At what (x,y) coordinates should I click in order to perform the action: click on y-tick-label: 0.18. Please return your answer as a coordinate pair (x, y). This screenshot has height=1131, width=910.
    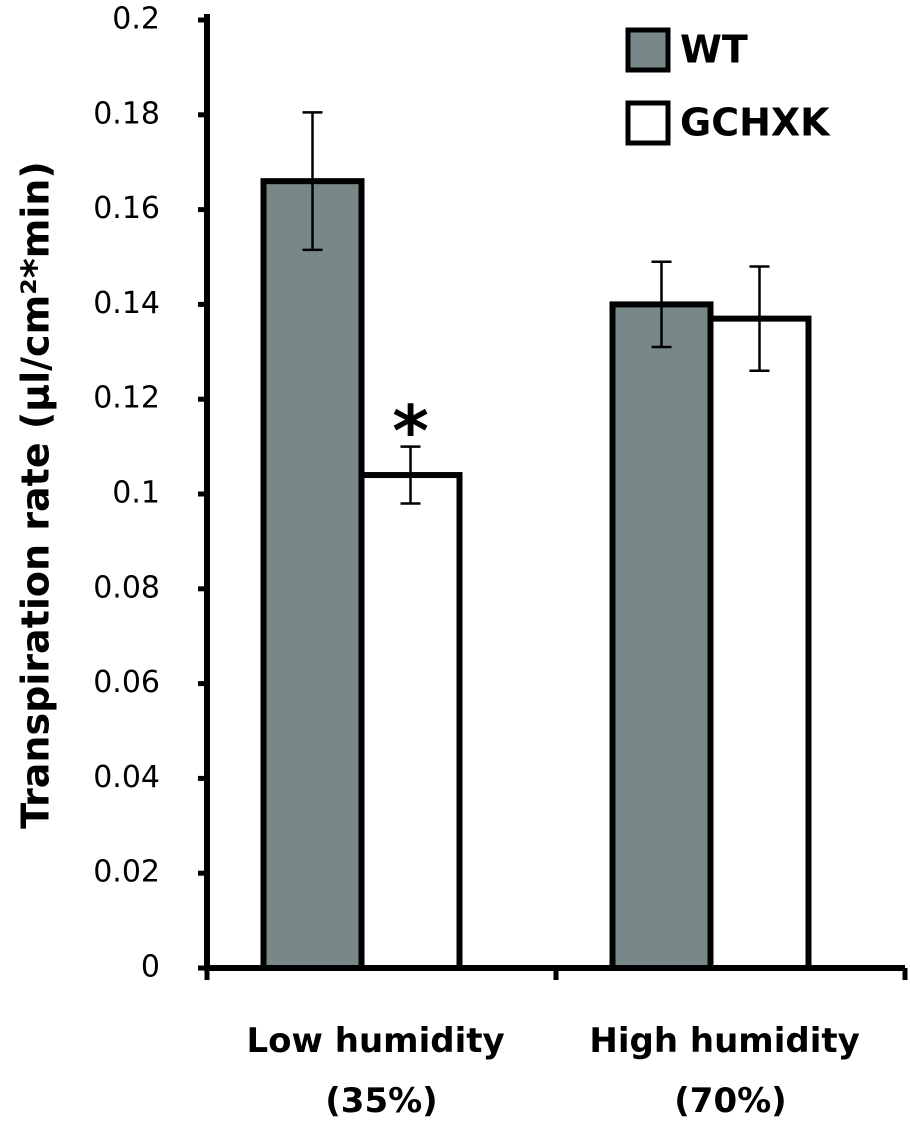
    Looking at the image, I should click on (126, 113).